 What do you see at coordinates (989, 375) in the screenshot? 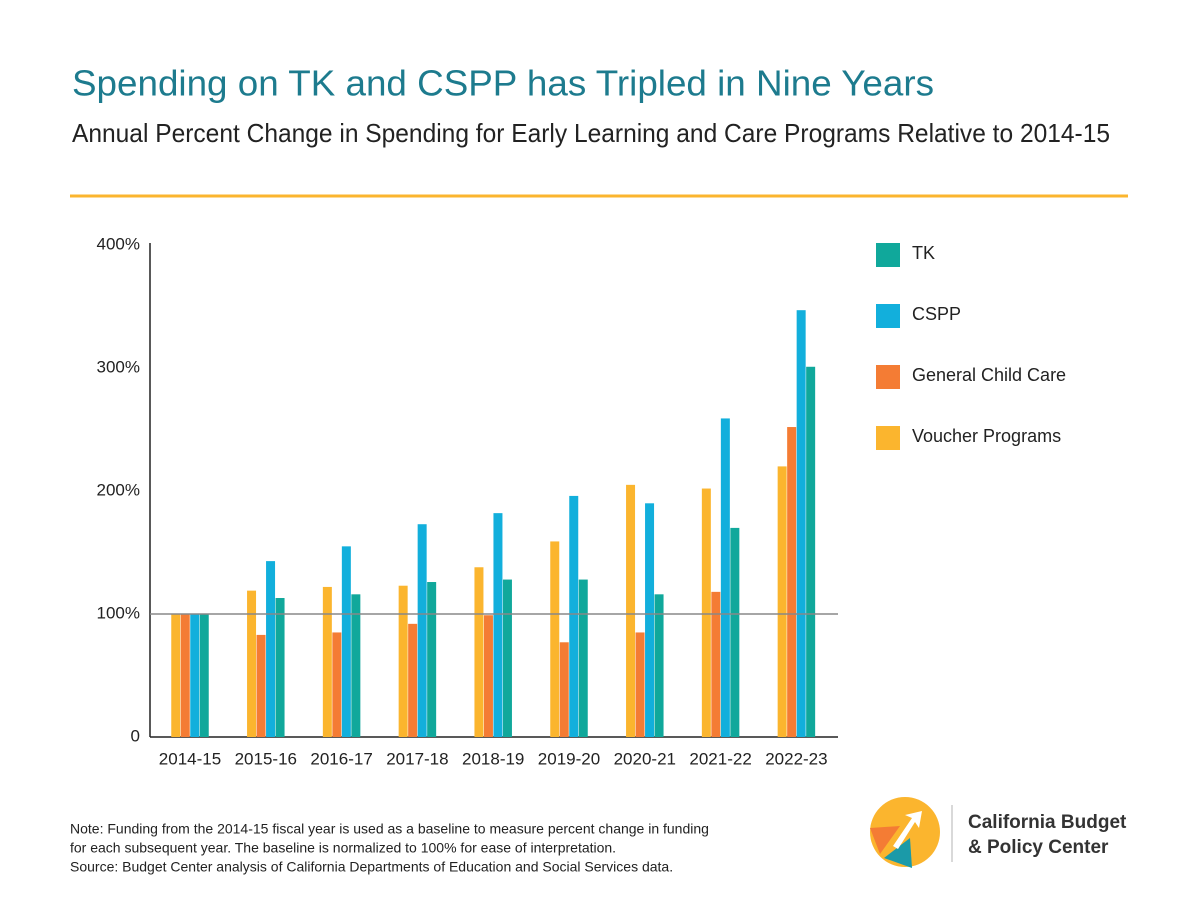
I see `legend-label: General Child Care` at bounding box center [989, 375].